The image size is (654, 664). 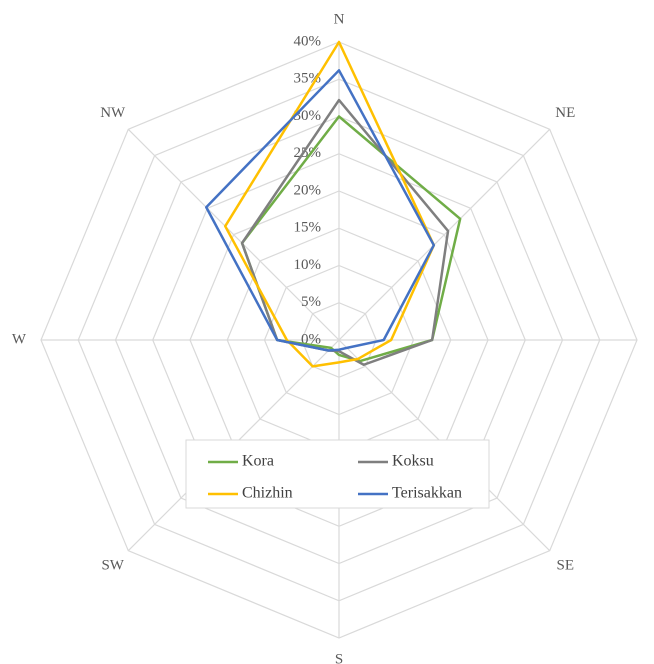 What do you see at coordinates (339, 19) in the screenshot?
I see `category-label: N` at bounding box center [339, 19].